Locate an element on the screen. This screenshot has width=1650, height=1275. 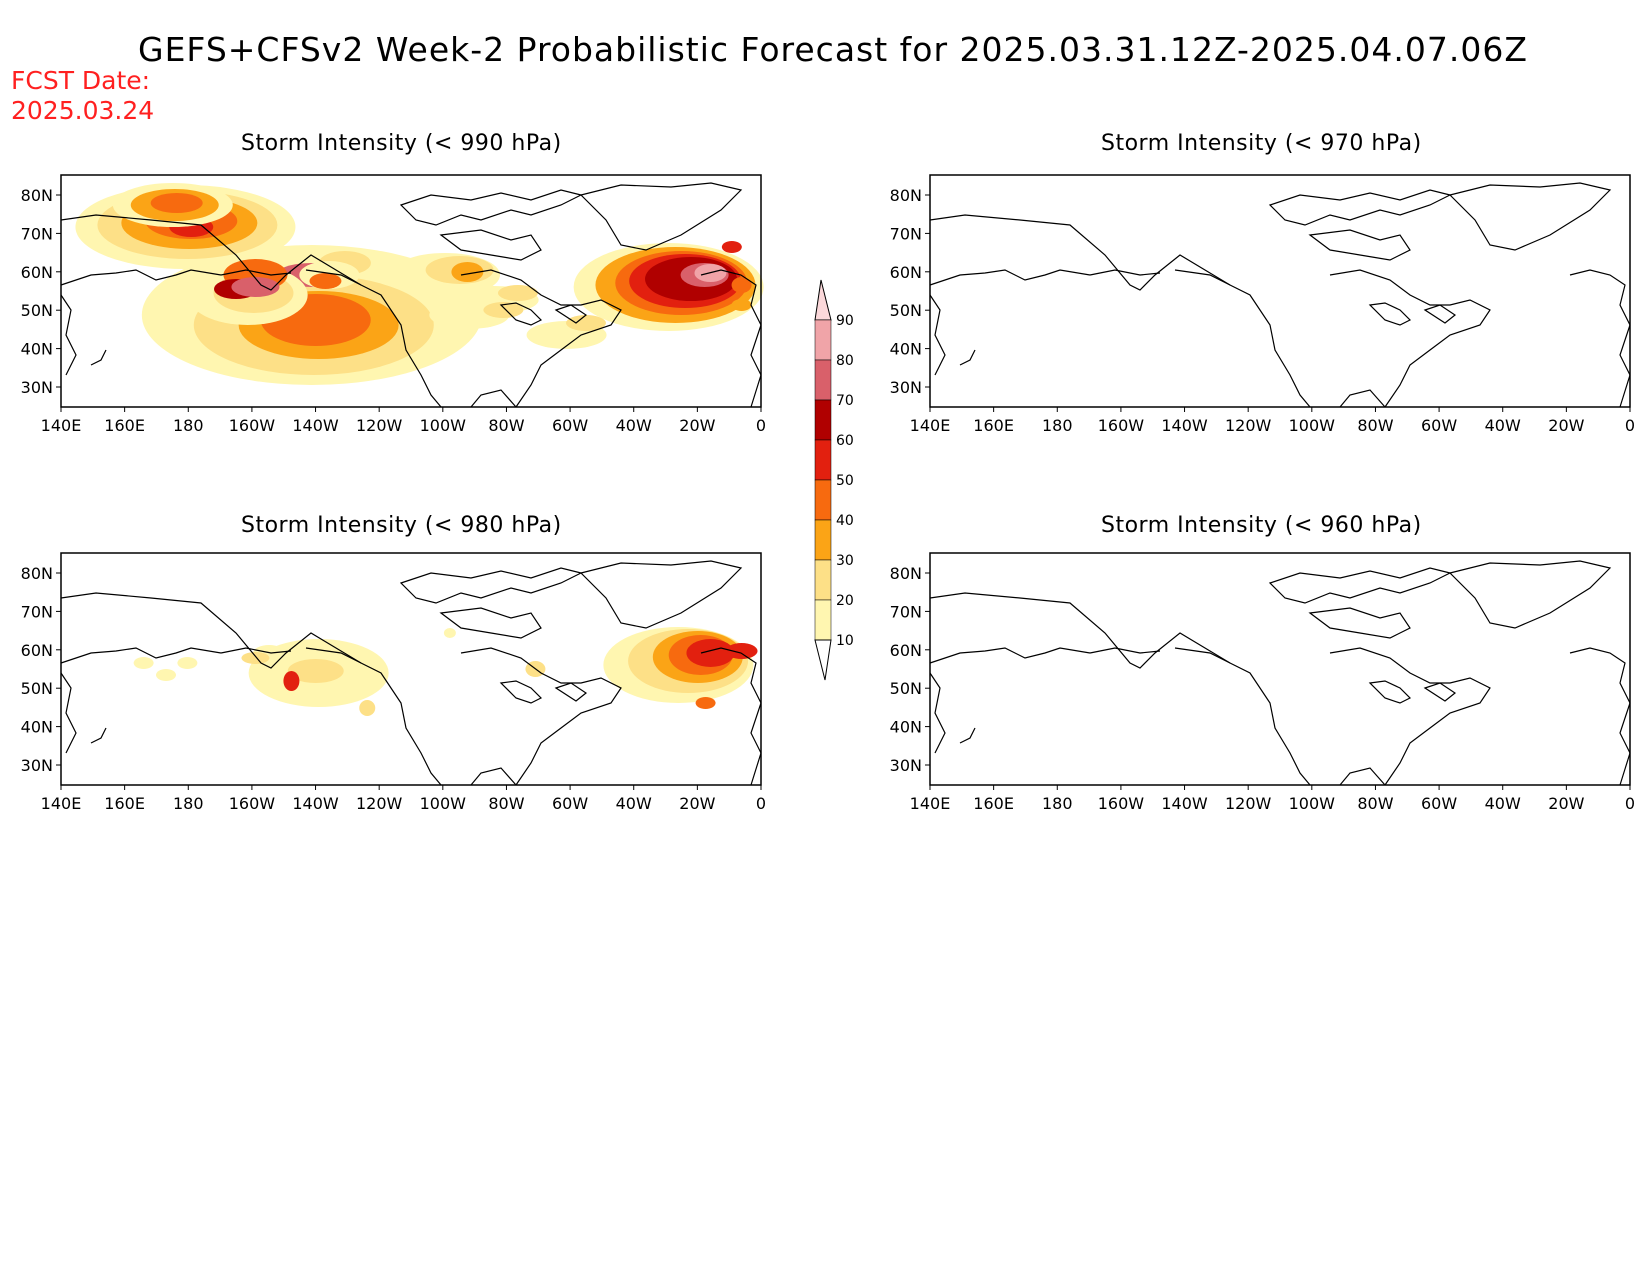
panel-title-990: Storm Intensity (< 990 hPa) is located at coordinates (401, 143).